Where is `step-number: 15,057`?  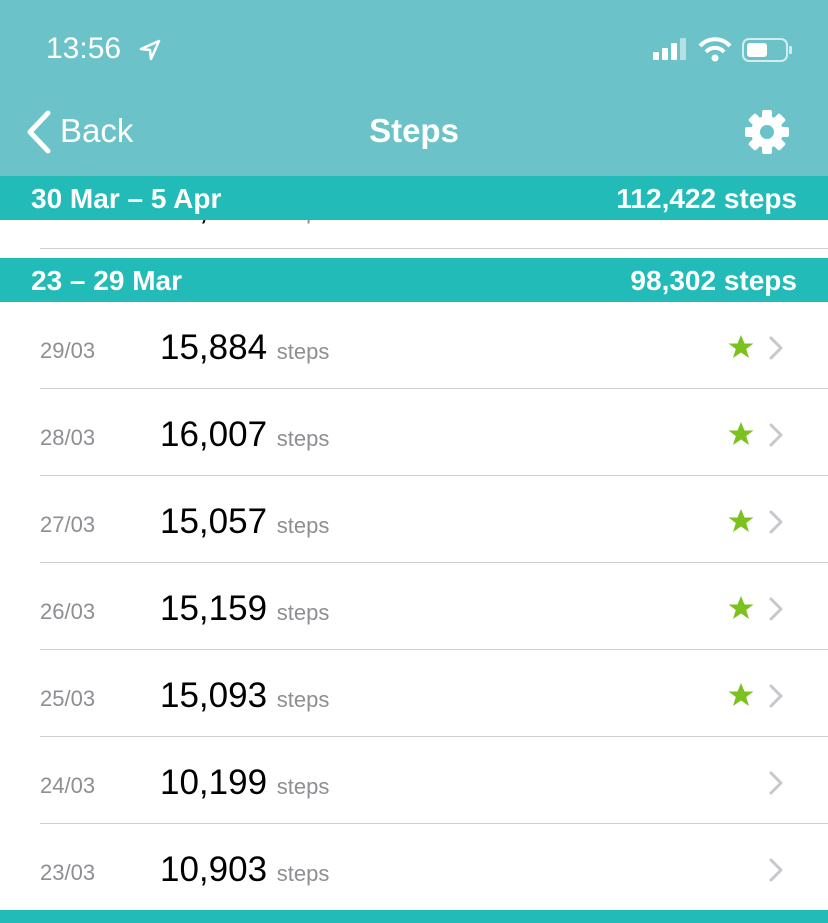
step-number: 15,057 is located at coordinates (214, 521).